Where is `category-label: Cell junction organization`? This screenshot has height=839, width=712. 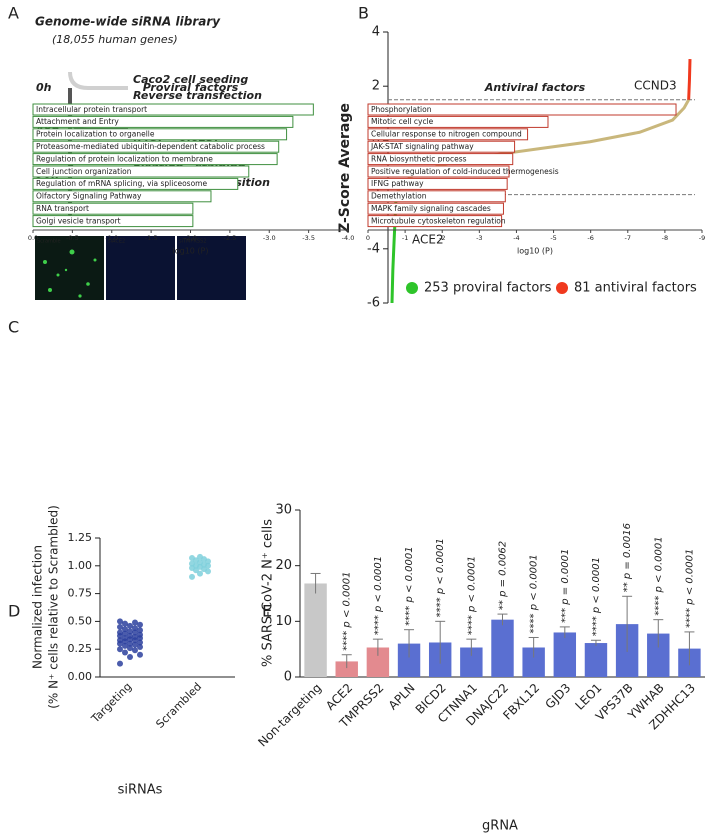
category-label: Cell junction organization is located at coordinates (84, 171).